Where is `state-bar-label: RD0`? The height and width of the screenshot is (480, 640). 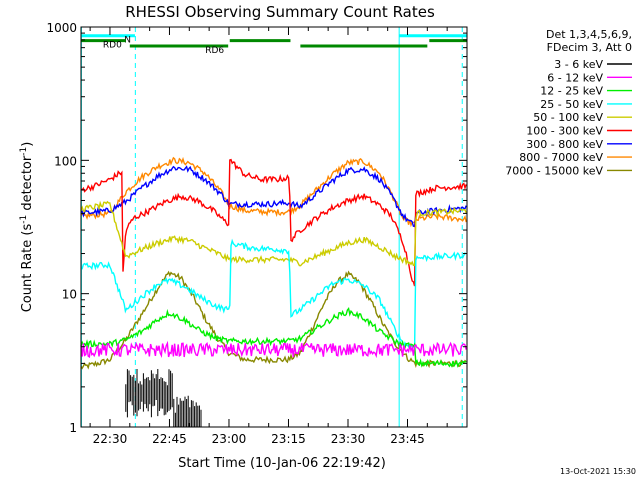 state-bar-label: RD0 is located at coordinates (112, 46).